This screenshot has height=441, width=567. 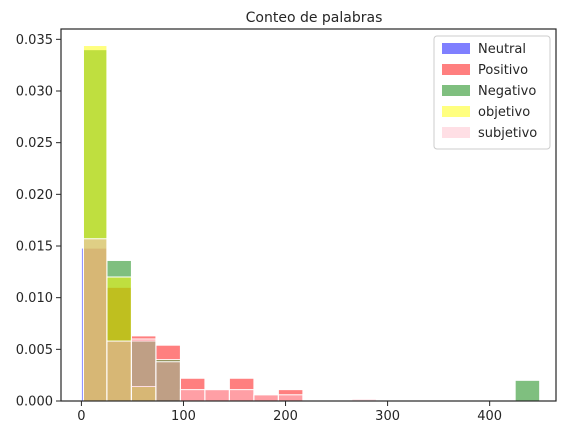 What do you see at coordinates (285, 416) in the screenshot?
I see `x-tick-label-2: 200` at bounding box center [285, 416].